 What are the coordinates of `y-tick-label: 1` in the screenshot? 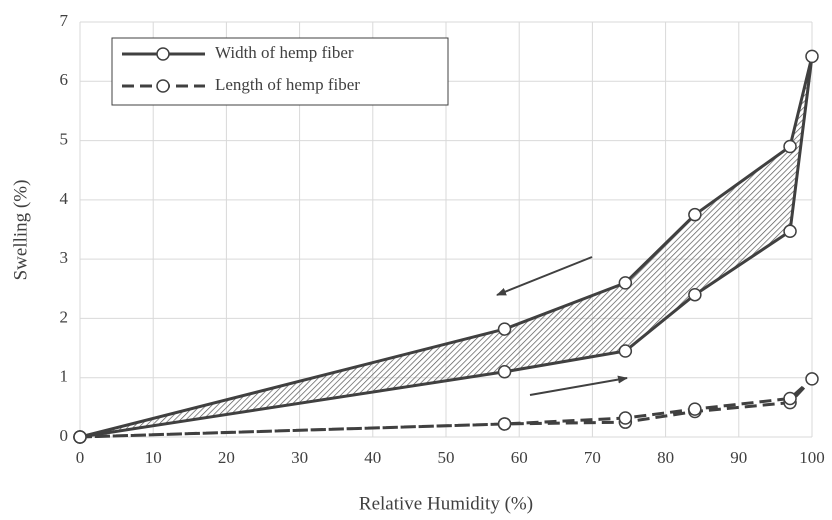 It's located at (64, 376).